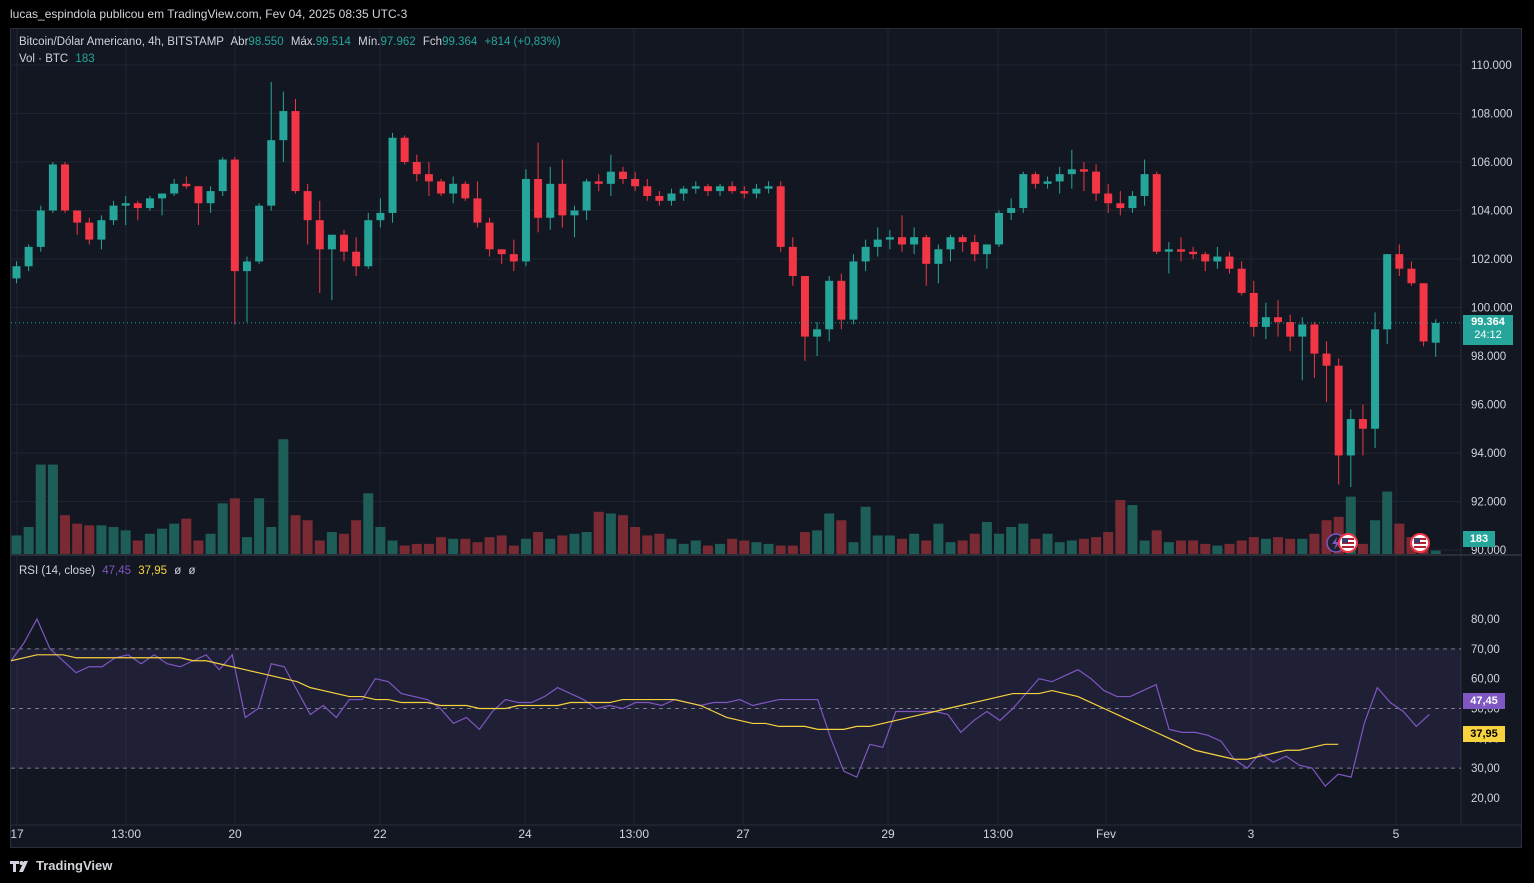 The height and width of the screenshot is (883, 1534). Describe the element at coordinates (74, 865) in the screenshot. I see `footer-brand: TradingView` at that location.